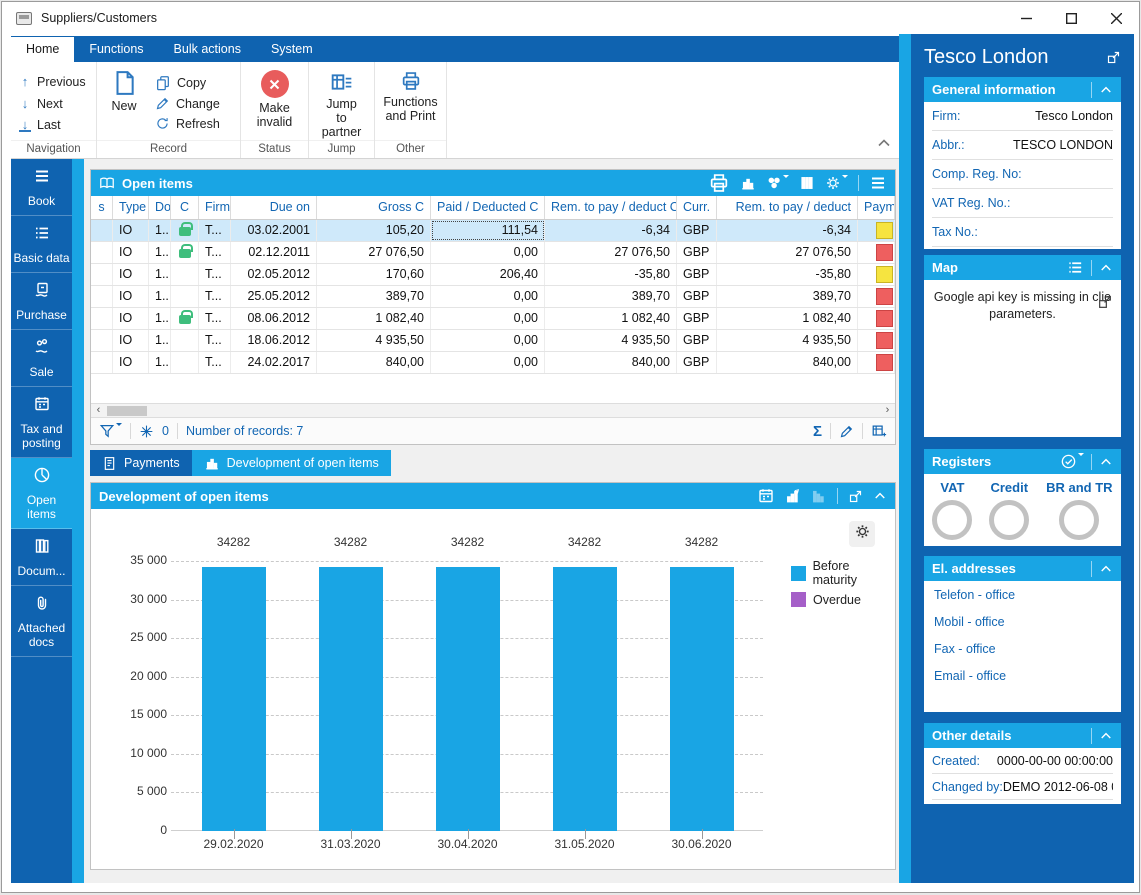 Image resolution: width=1141 pixels, height=895 pixels. What do you see at coordinates (410, 103) in the screenshot?
I see `functions-and-print-button: Functions and Print` at bounding box center [410, 103].